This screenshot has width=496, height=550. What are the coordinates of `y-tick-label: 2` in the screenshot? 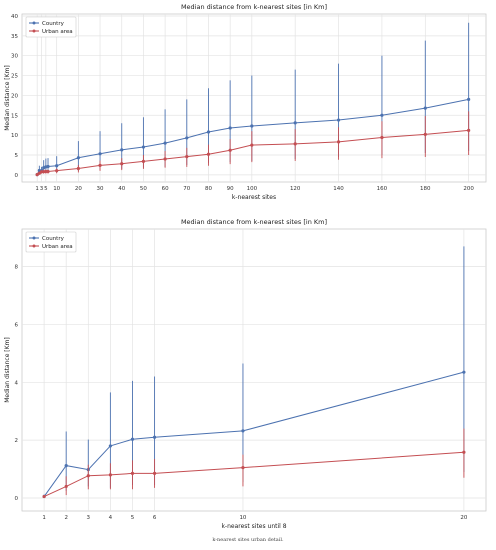 It's located at (17, 441).